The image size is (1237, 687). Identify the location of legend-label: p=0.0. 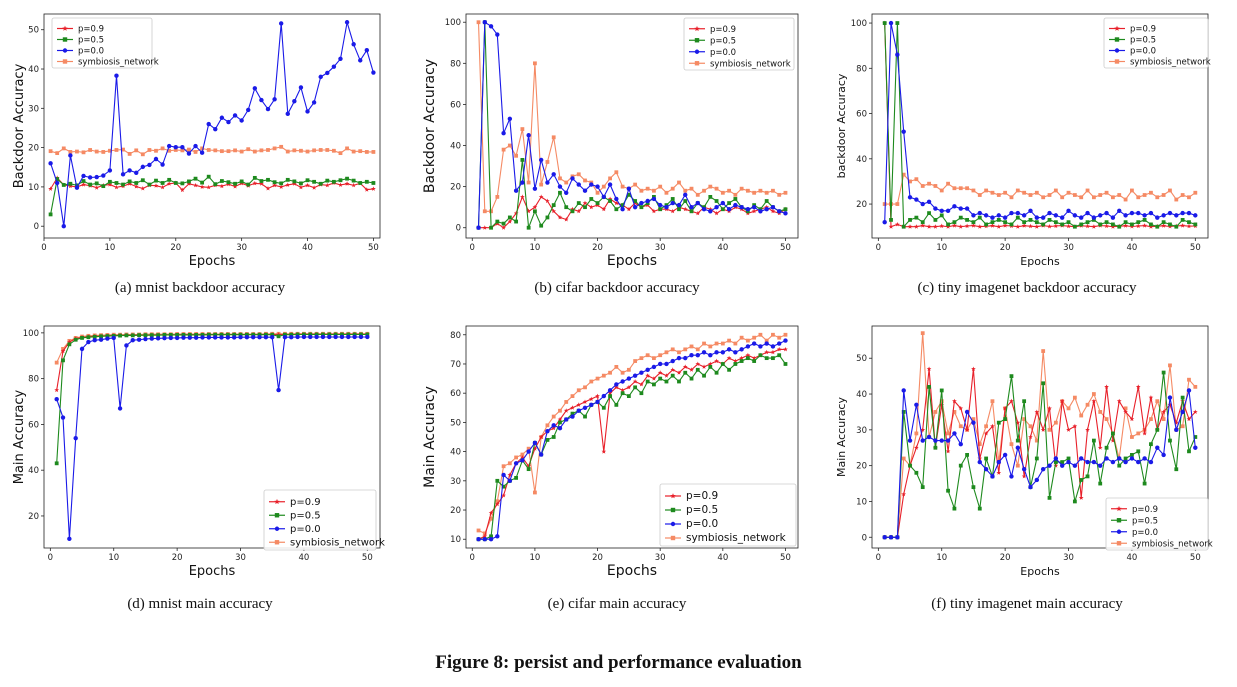
(702, 524).